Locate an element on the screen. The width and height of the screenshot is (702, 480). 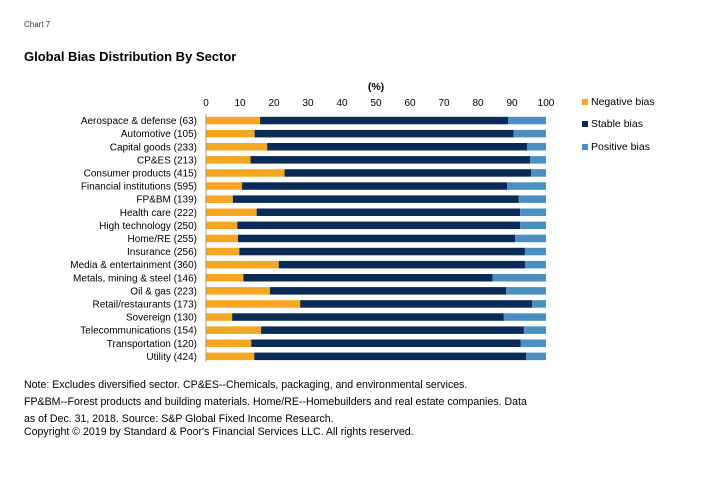
legend: Negative bias Stable bias Positive bias is located at coordinates (618, 130).